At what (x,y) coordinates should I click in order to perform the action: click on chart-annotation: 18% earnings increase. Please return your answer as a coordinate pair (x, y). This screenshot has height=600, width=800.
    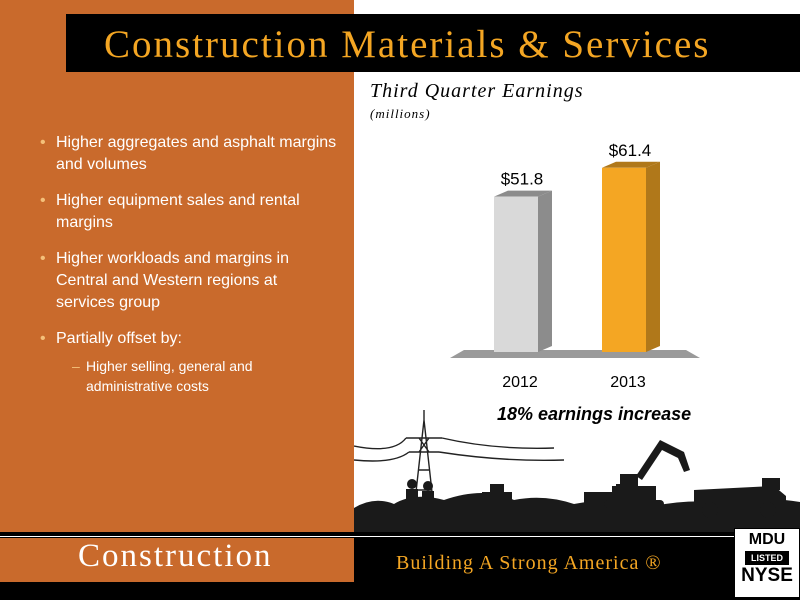
    Looking at the image, I should click on (594, 414).